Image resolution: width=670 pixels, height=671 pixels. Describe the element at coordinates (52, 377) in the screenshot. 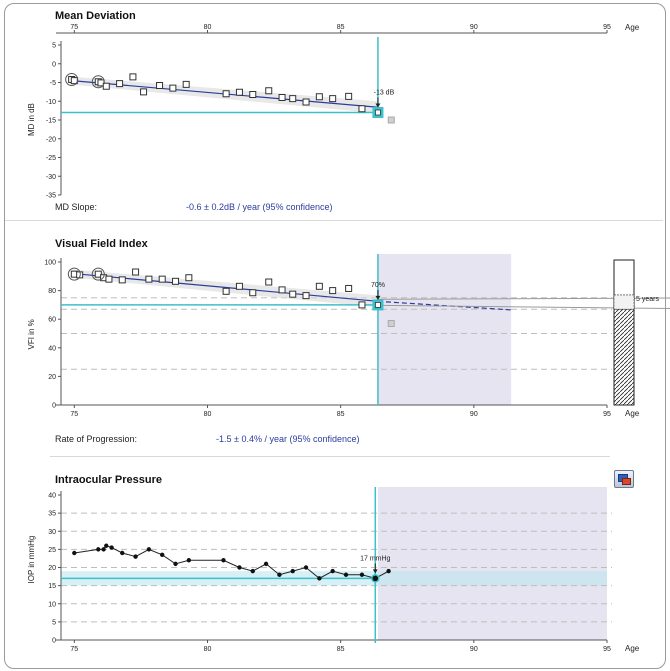

I see `vfi-y-tick-label: 20` at that location.